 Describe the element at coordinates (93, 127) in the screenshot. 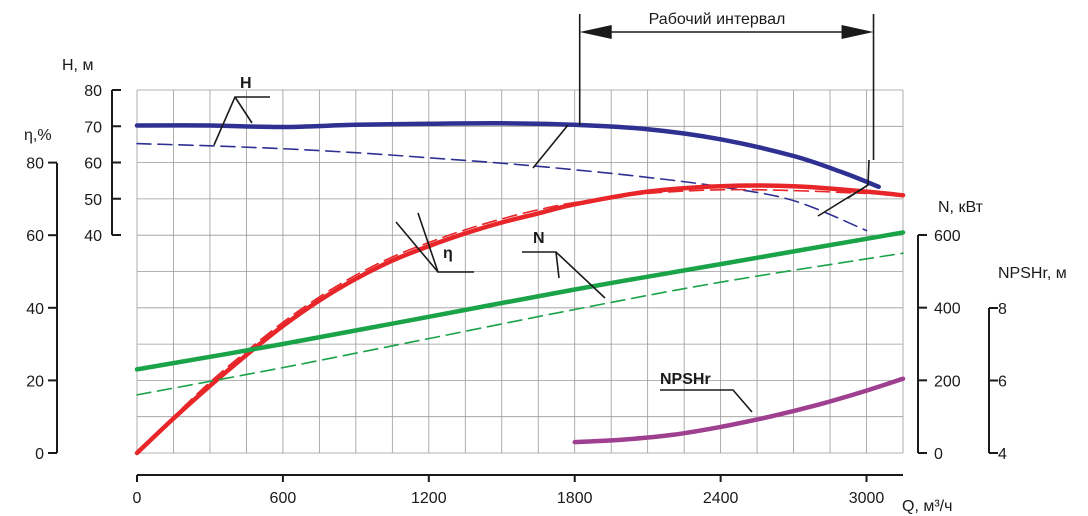

I see `head-axis-tick-label: 70` at that location.